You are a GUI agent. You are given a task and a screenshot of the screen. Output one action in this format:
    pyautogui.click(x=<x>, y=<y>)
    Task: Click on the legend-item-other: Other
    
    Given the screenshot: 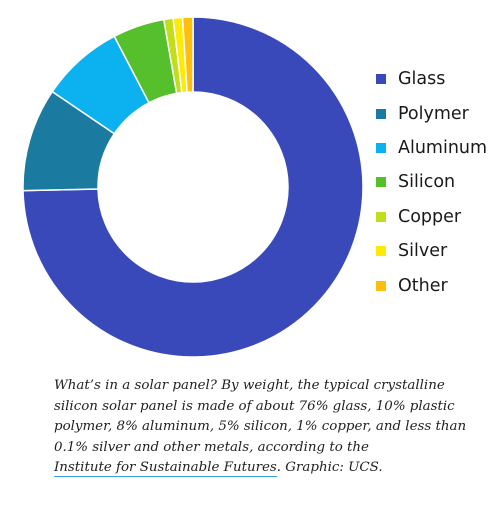 What is the action you would take?
    pyautogui.click(x=431, y=285)
    